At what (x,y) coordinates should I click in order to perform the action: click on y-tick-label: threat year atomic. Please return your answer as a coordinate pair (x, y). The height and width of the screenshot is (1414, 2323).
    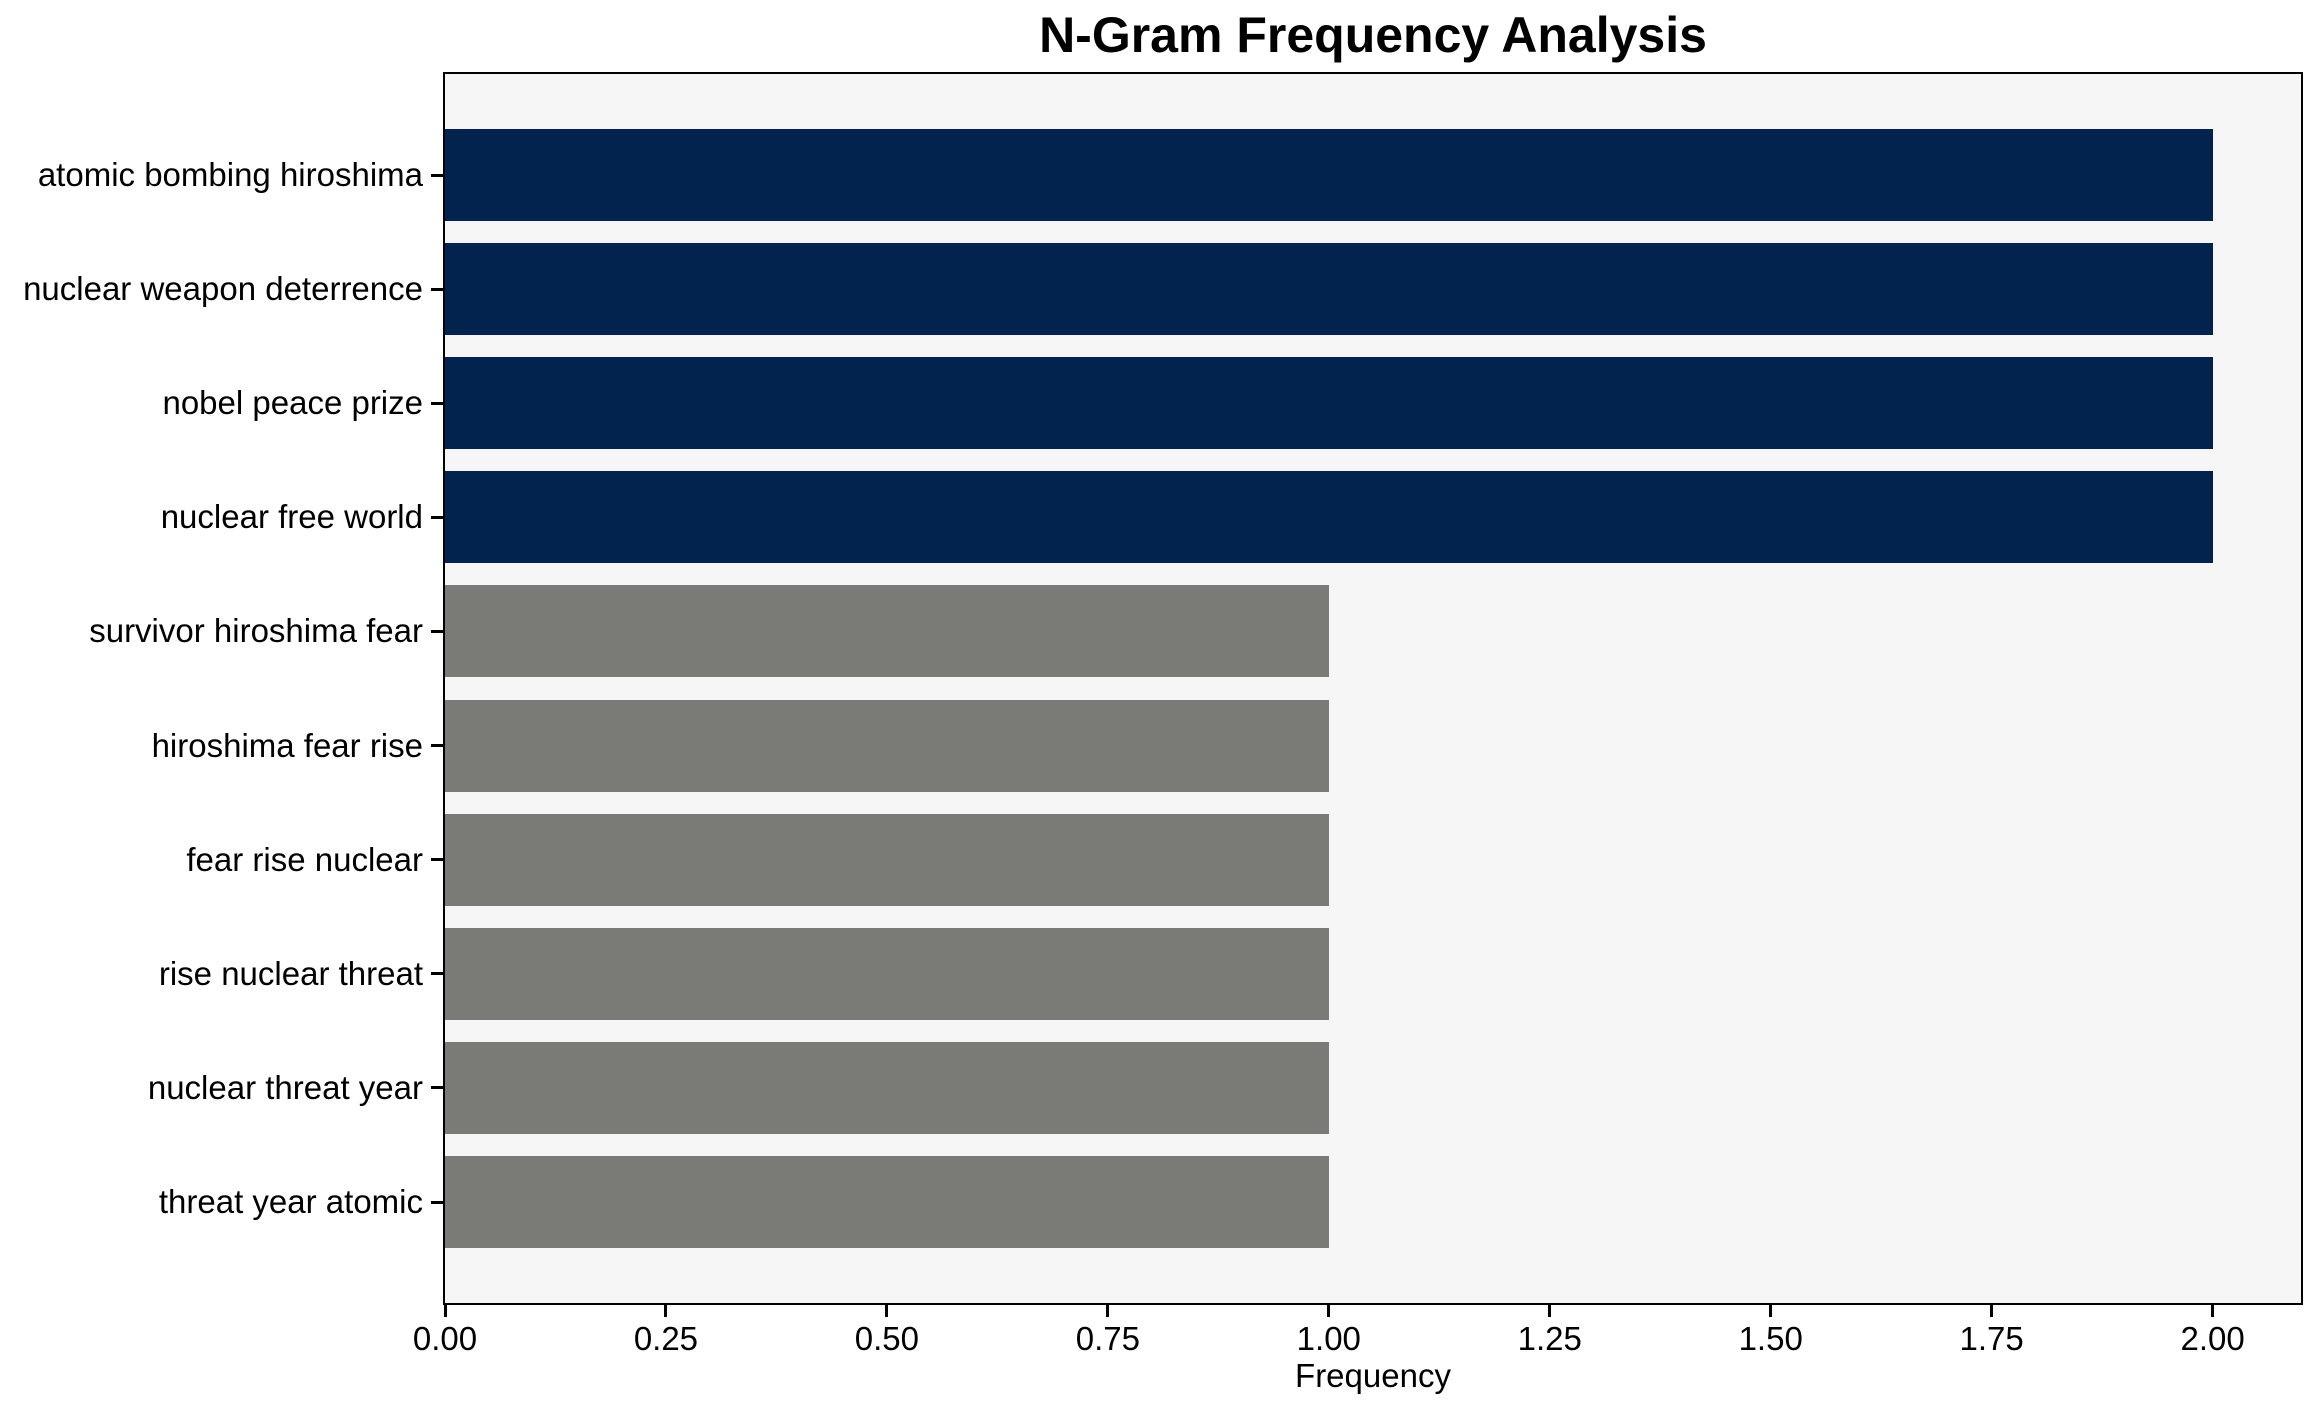
    Looking at the image, I should click on (290, 1201).